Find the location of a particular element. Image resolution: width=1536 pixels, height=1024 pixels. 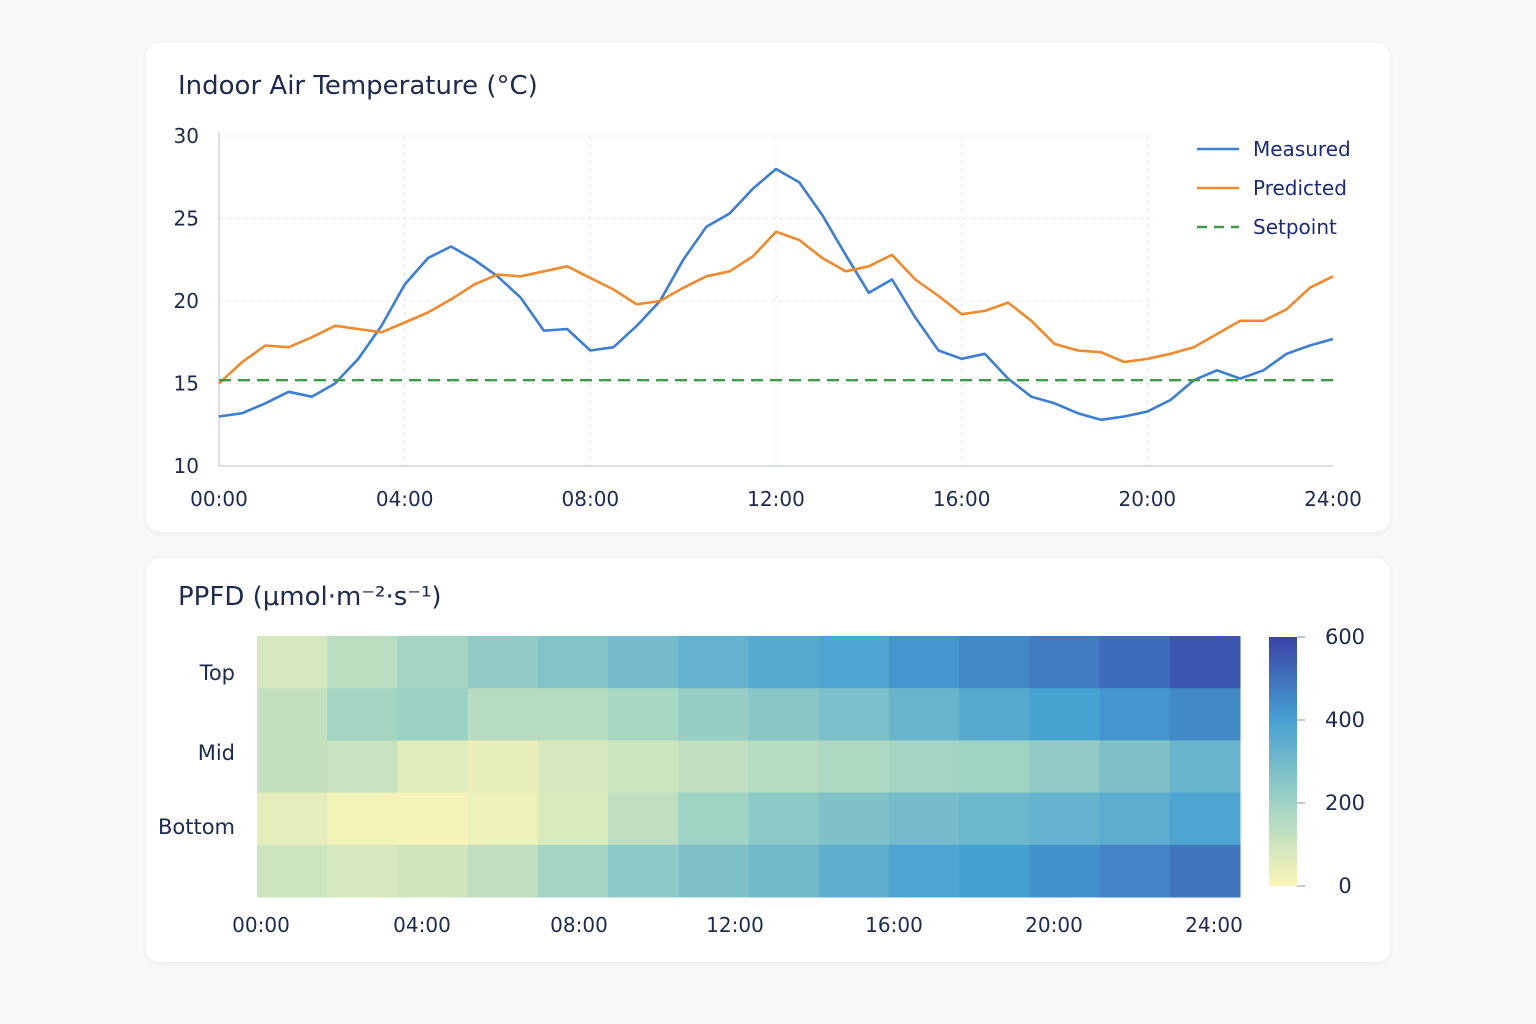

row-label: Top is located at coordinates (217, 673).